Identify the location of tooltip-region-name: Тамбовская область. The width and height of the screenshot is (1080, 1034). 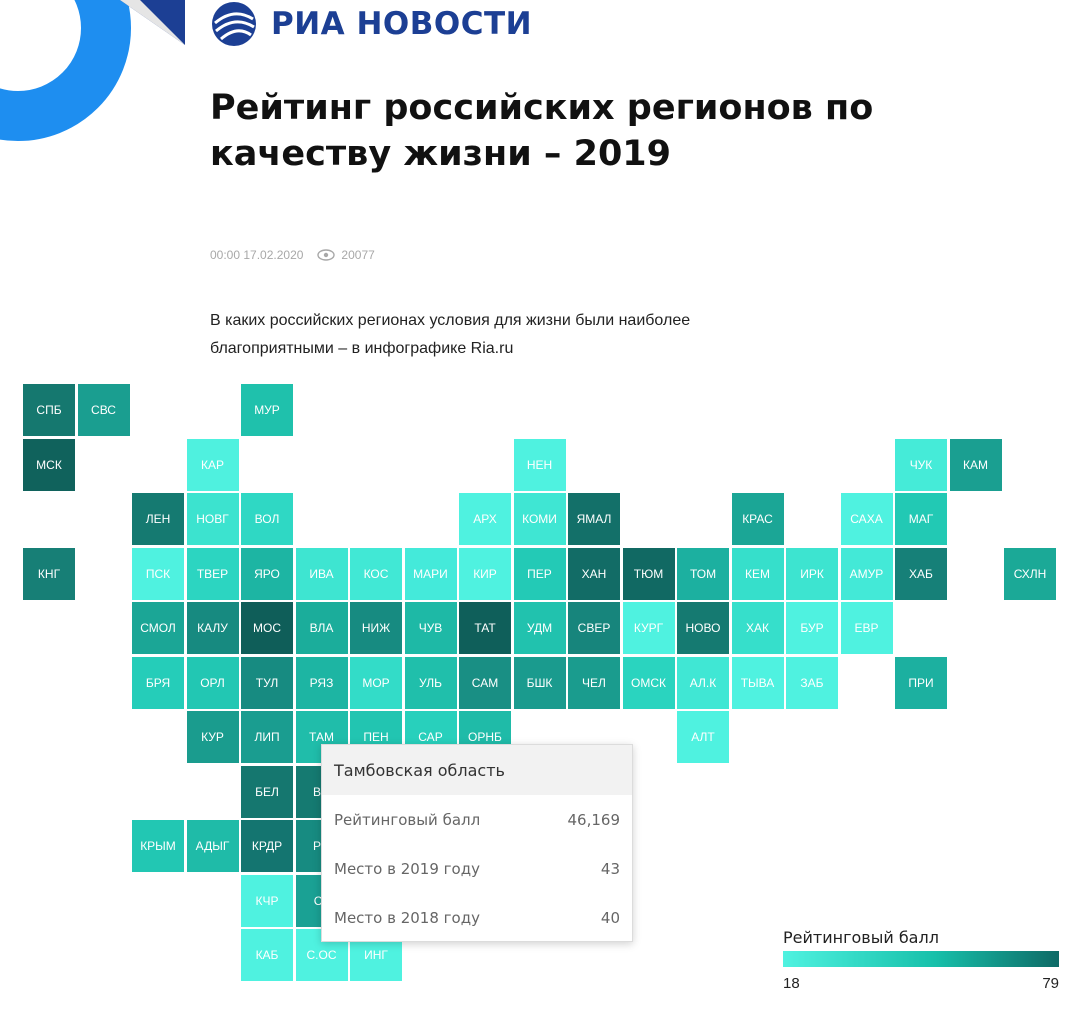
(477, 770).